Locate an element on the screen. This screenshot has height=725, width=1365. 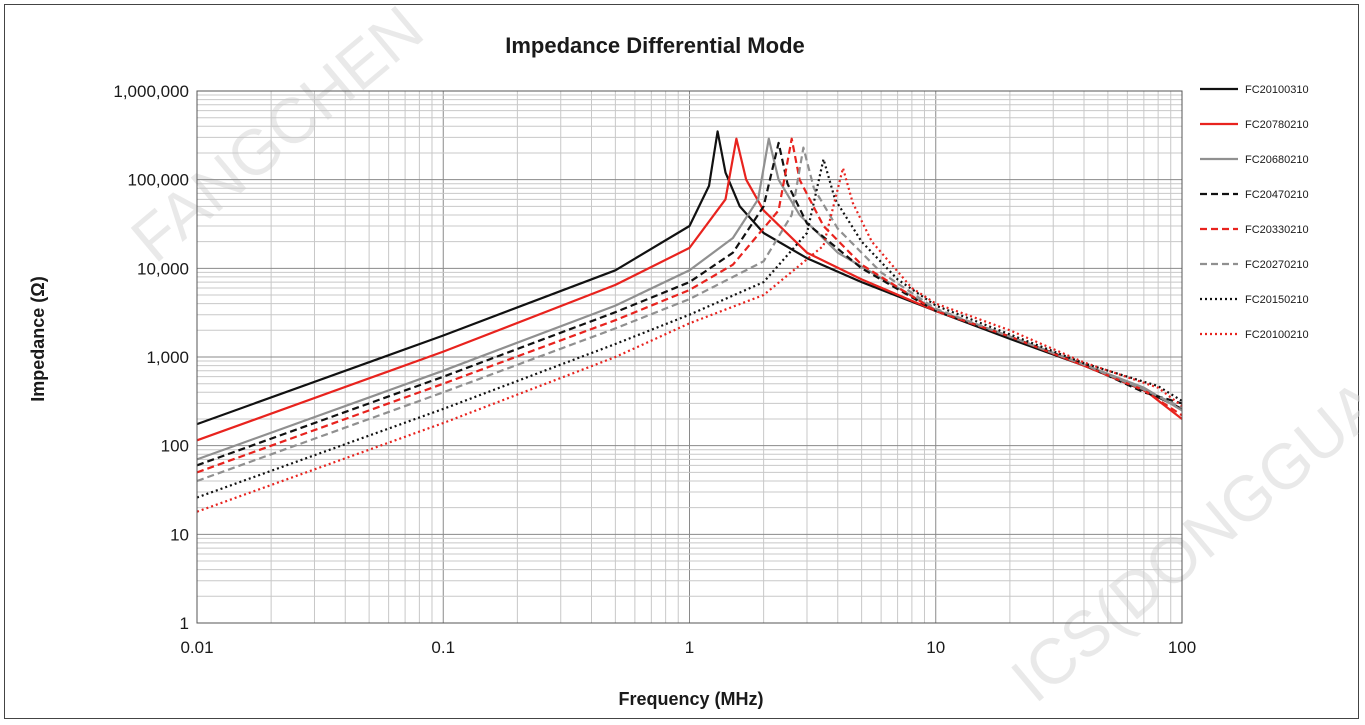
x-tick-label: 100 is located at coordinates (1182, 647).